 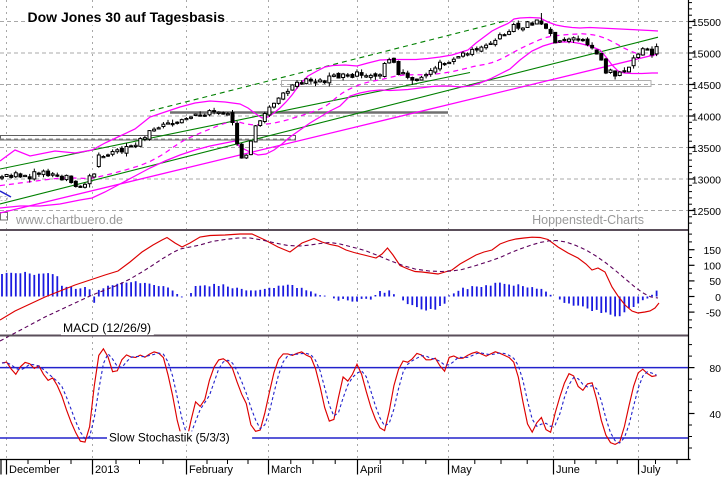 I want to click on svg-text: 15000, so click(x=706, y=54).